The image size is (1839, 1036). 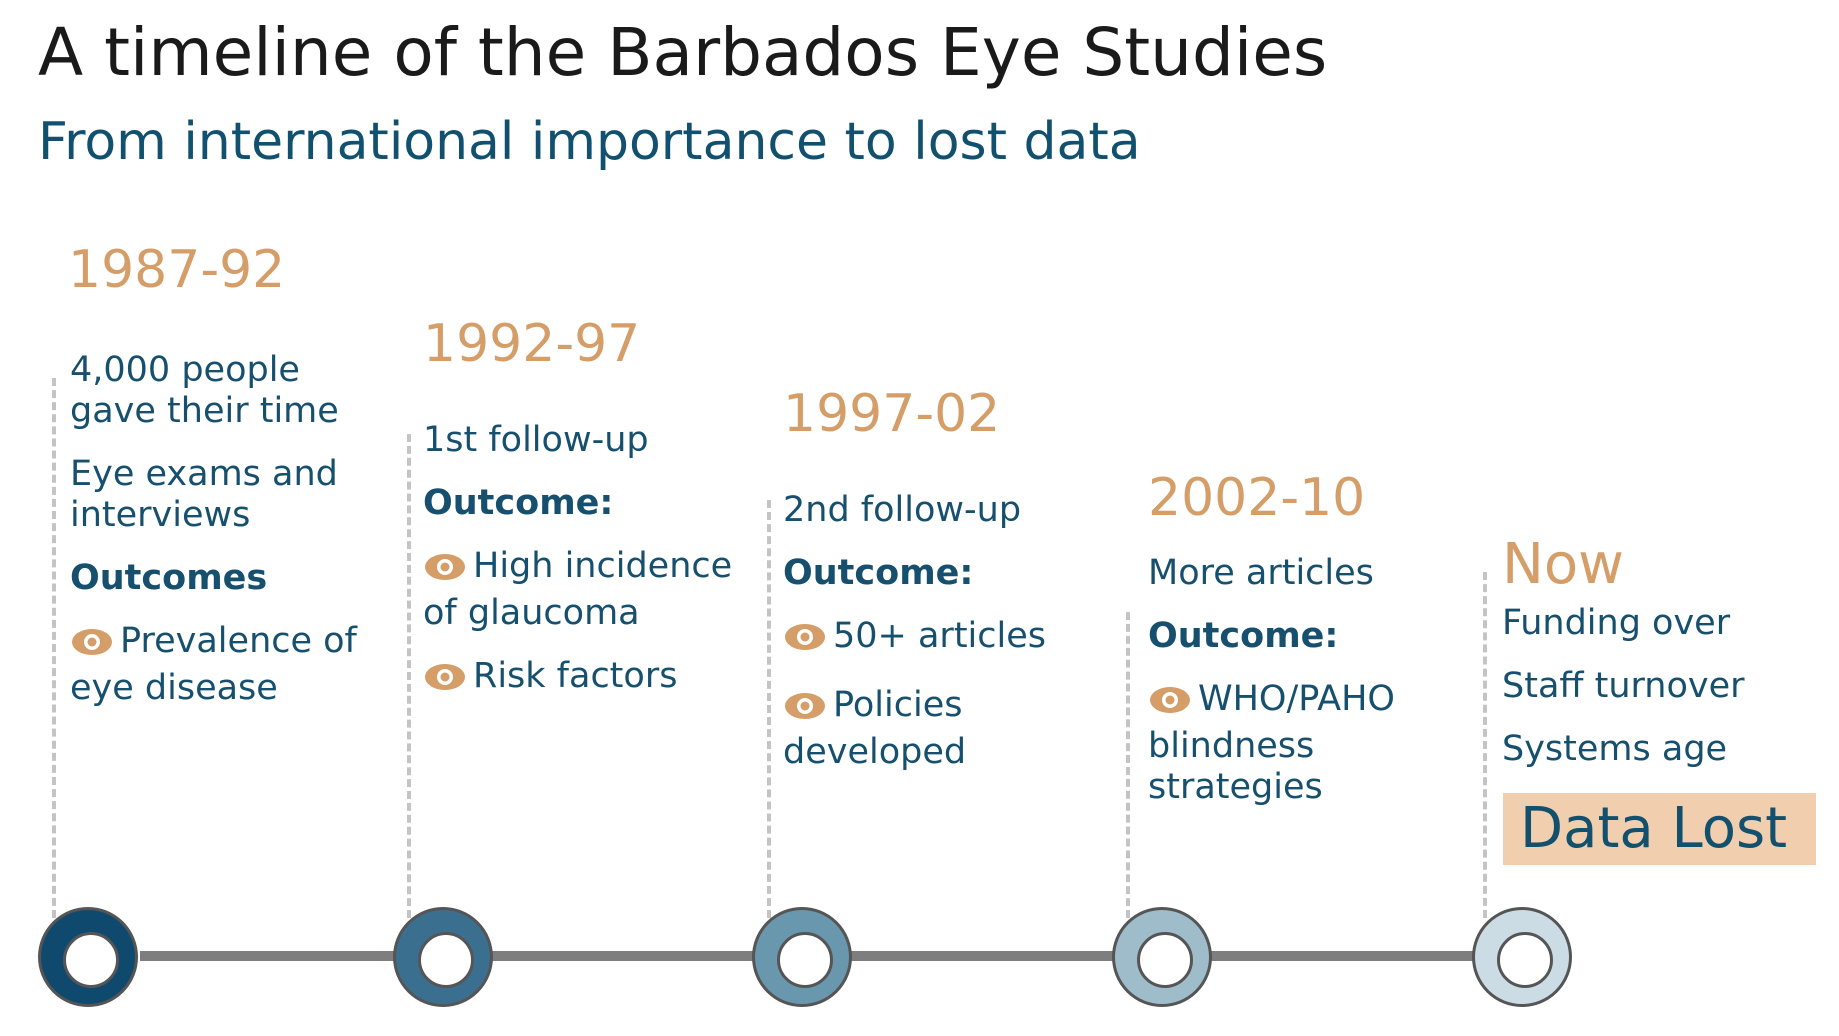 I want to click on period-label-5: Now, so click(x=1563, y=564).